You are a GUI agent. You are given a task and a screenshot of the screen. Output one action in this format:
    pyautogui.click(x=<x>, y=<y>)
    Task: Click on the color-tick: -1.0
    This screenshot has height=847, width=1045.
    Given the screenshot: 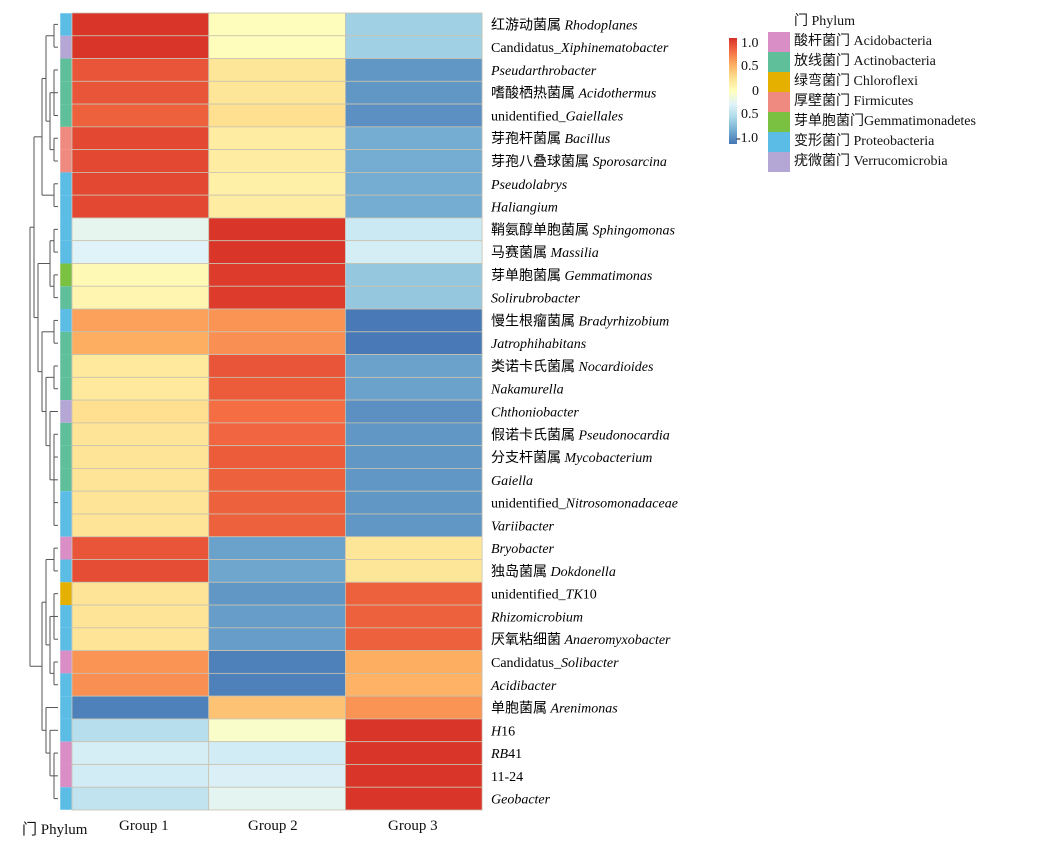 What is the action you would take?
    pyautogui.click(x=747, y=138)
    